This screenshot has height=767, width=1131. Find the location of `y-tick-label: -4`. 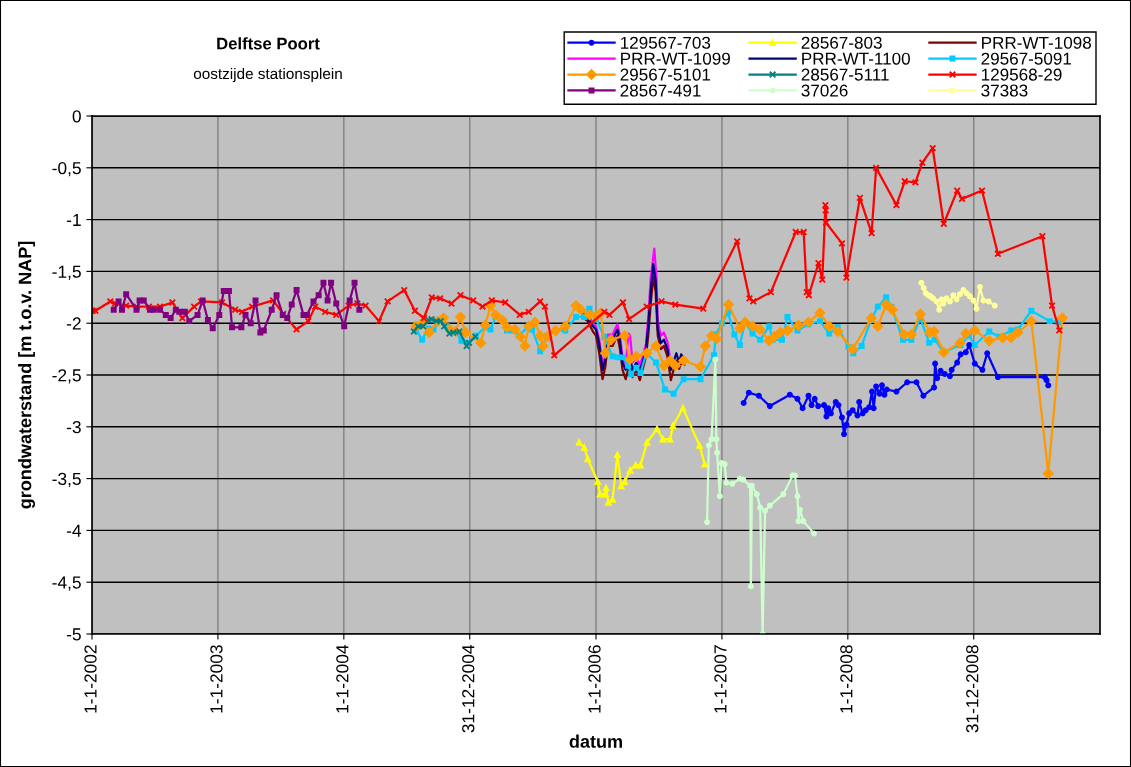

y-tick-label: -4 is located at coordinates (74, 530).